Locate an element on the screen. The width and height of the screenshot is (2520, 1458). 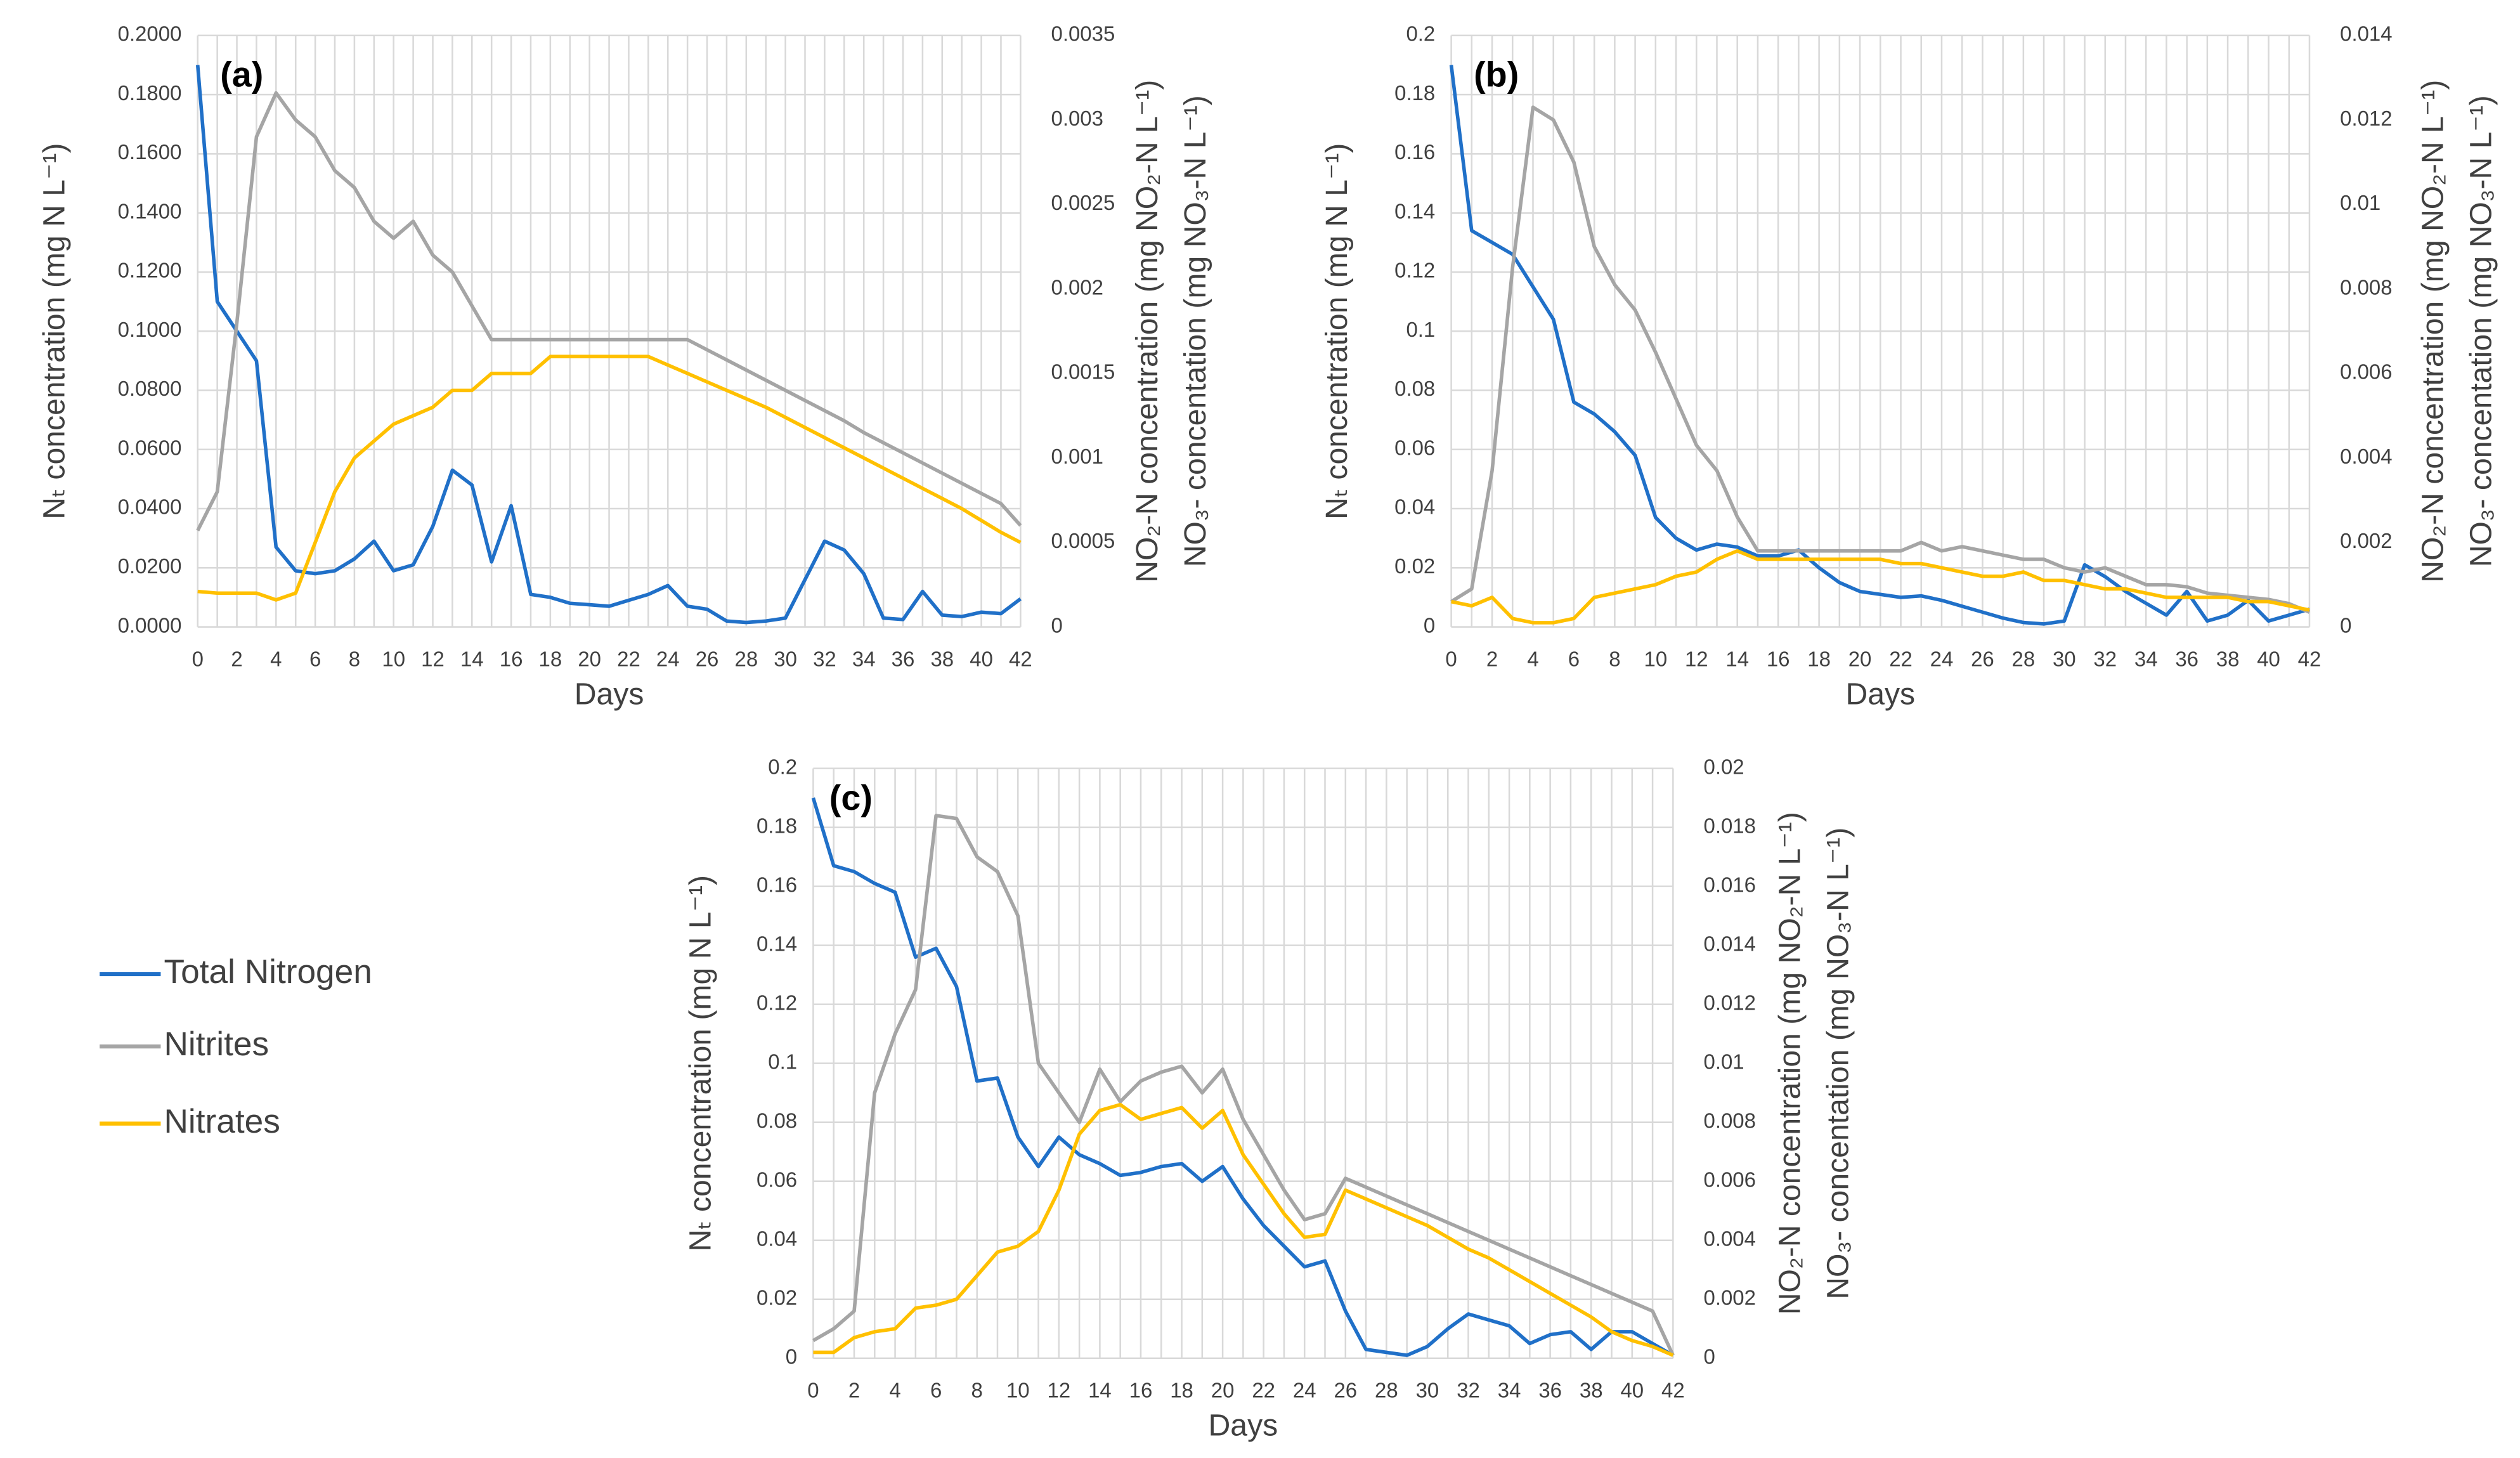
y2-tick-label: 0.008 is located at coordinates (1730, 1120).